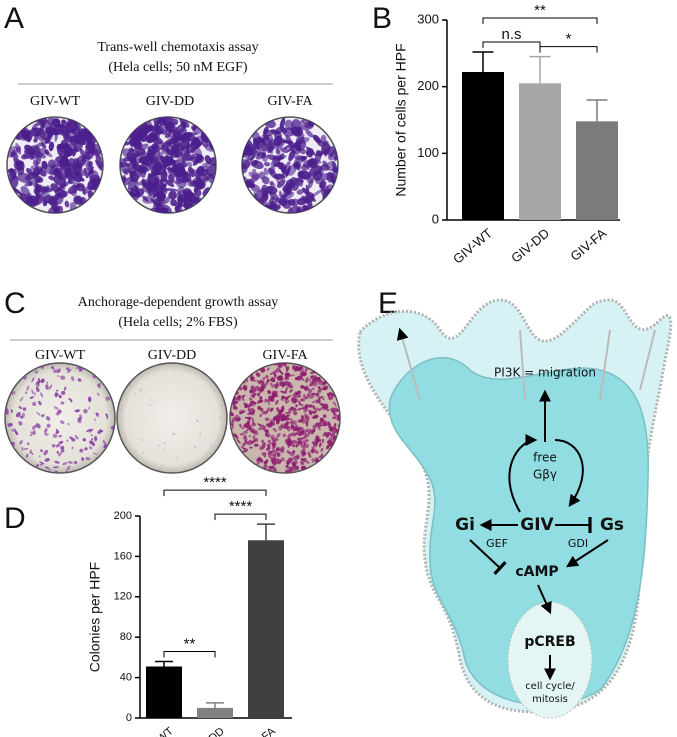 This screenshot has height=737, width=677. What do you see at coordinates (612, 525) in the screenshot?
I see `diagram-label: Gs` at bounding box center [612, 525].